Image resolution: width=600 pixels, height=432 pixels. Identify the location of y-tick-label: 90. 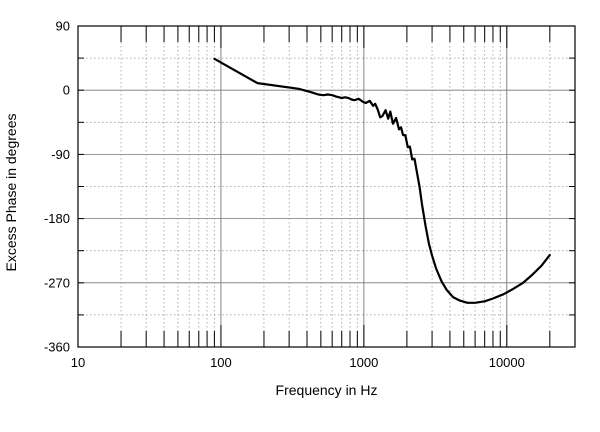
(63, 26).